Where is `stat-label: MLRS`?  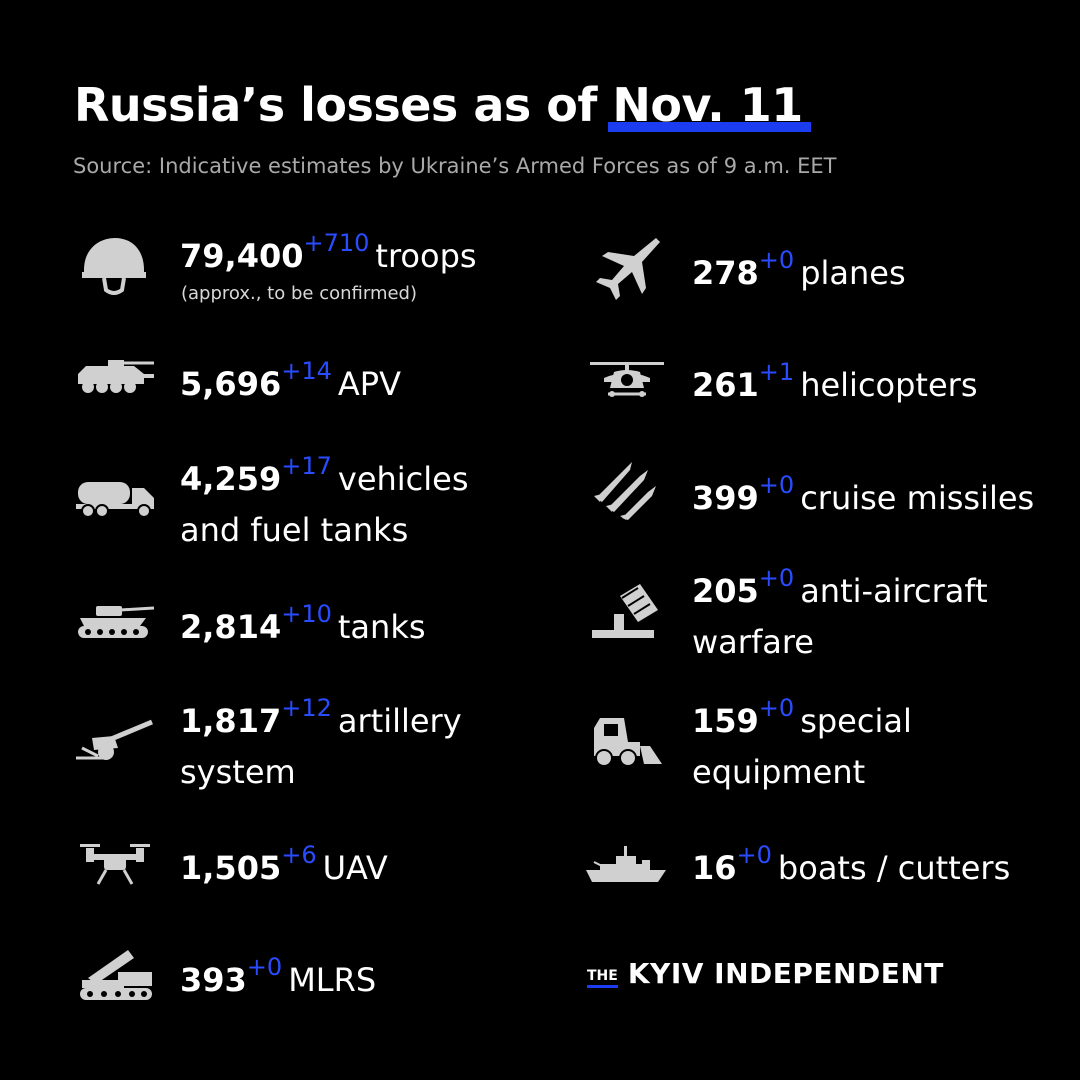 stat-label: MLRS is located at coordinates (332, 980).